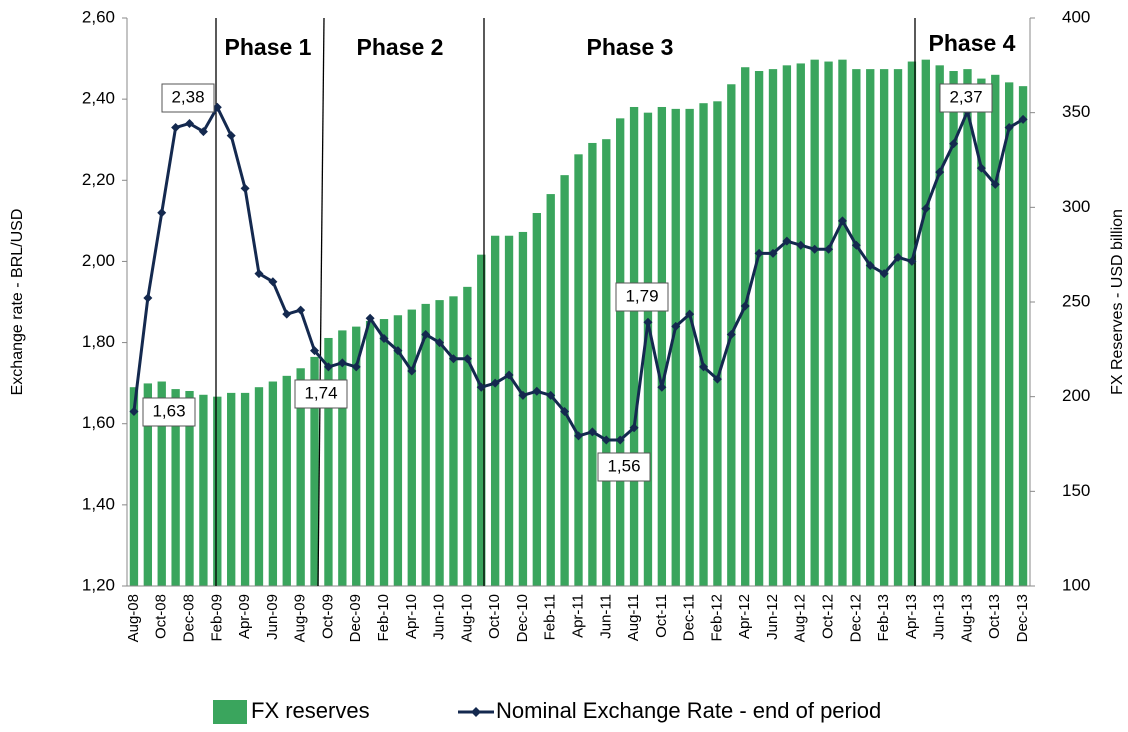  What do you see at coordinates (383, 618) in the screenshot?
I see `x-tick-label: Feb-10` at bounding box center [383, 618].